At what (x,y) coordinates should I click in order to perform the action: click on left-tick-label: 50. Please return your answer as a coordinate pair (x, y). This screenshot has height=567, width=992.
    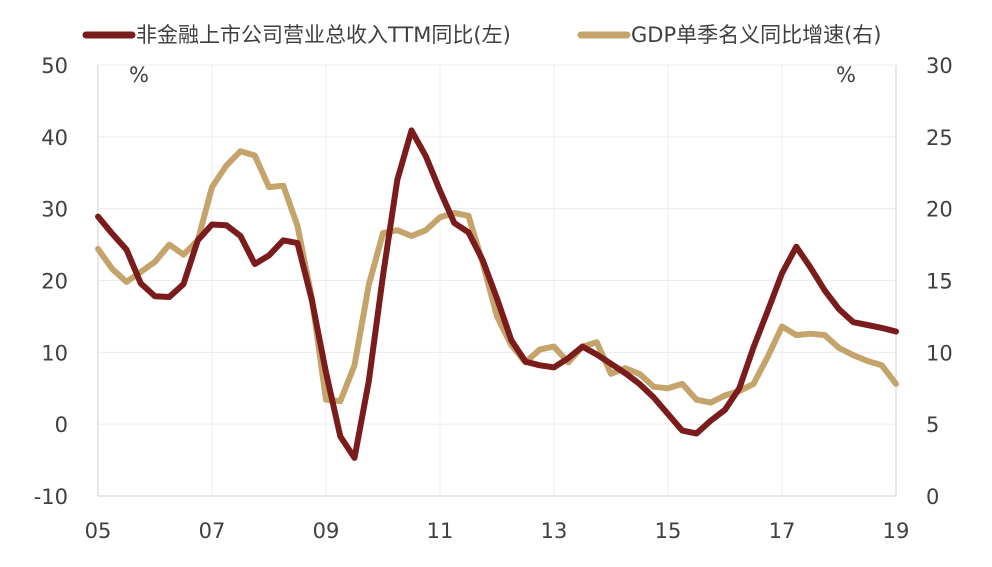
    Looking at the image, I should click on (54, 66).